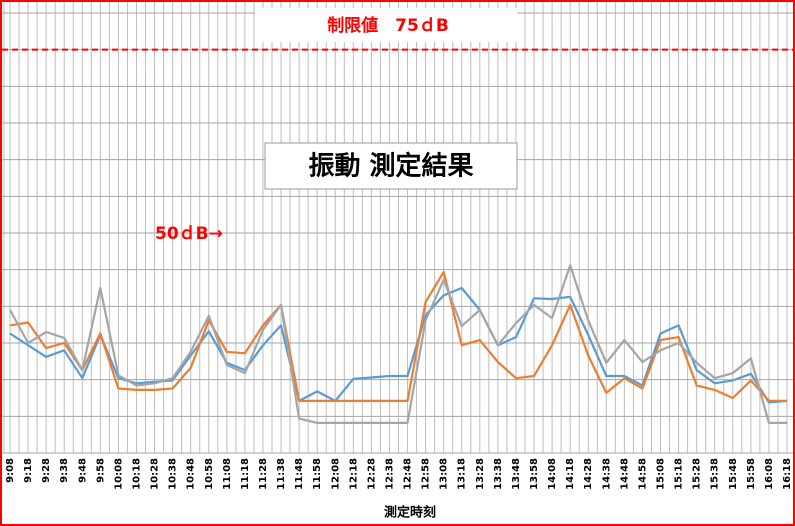  I want to click on x-tick-label: 13:08, so click(444, 474).